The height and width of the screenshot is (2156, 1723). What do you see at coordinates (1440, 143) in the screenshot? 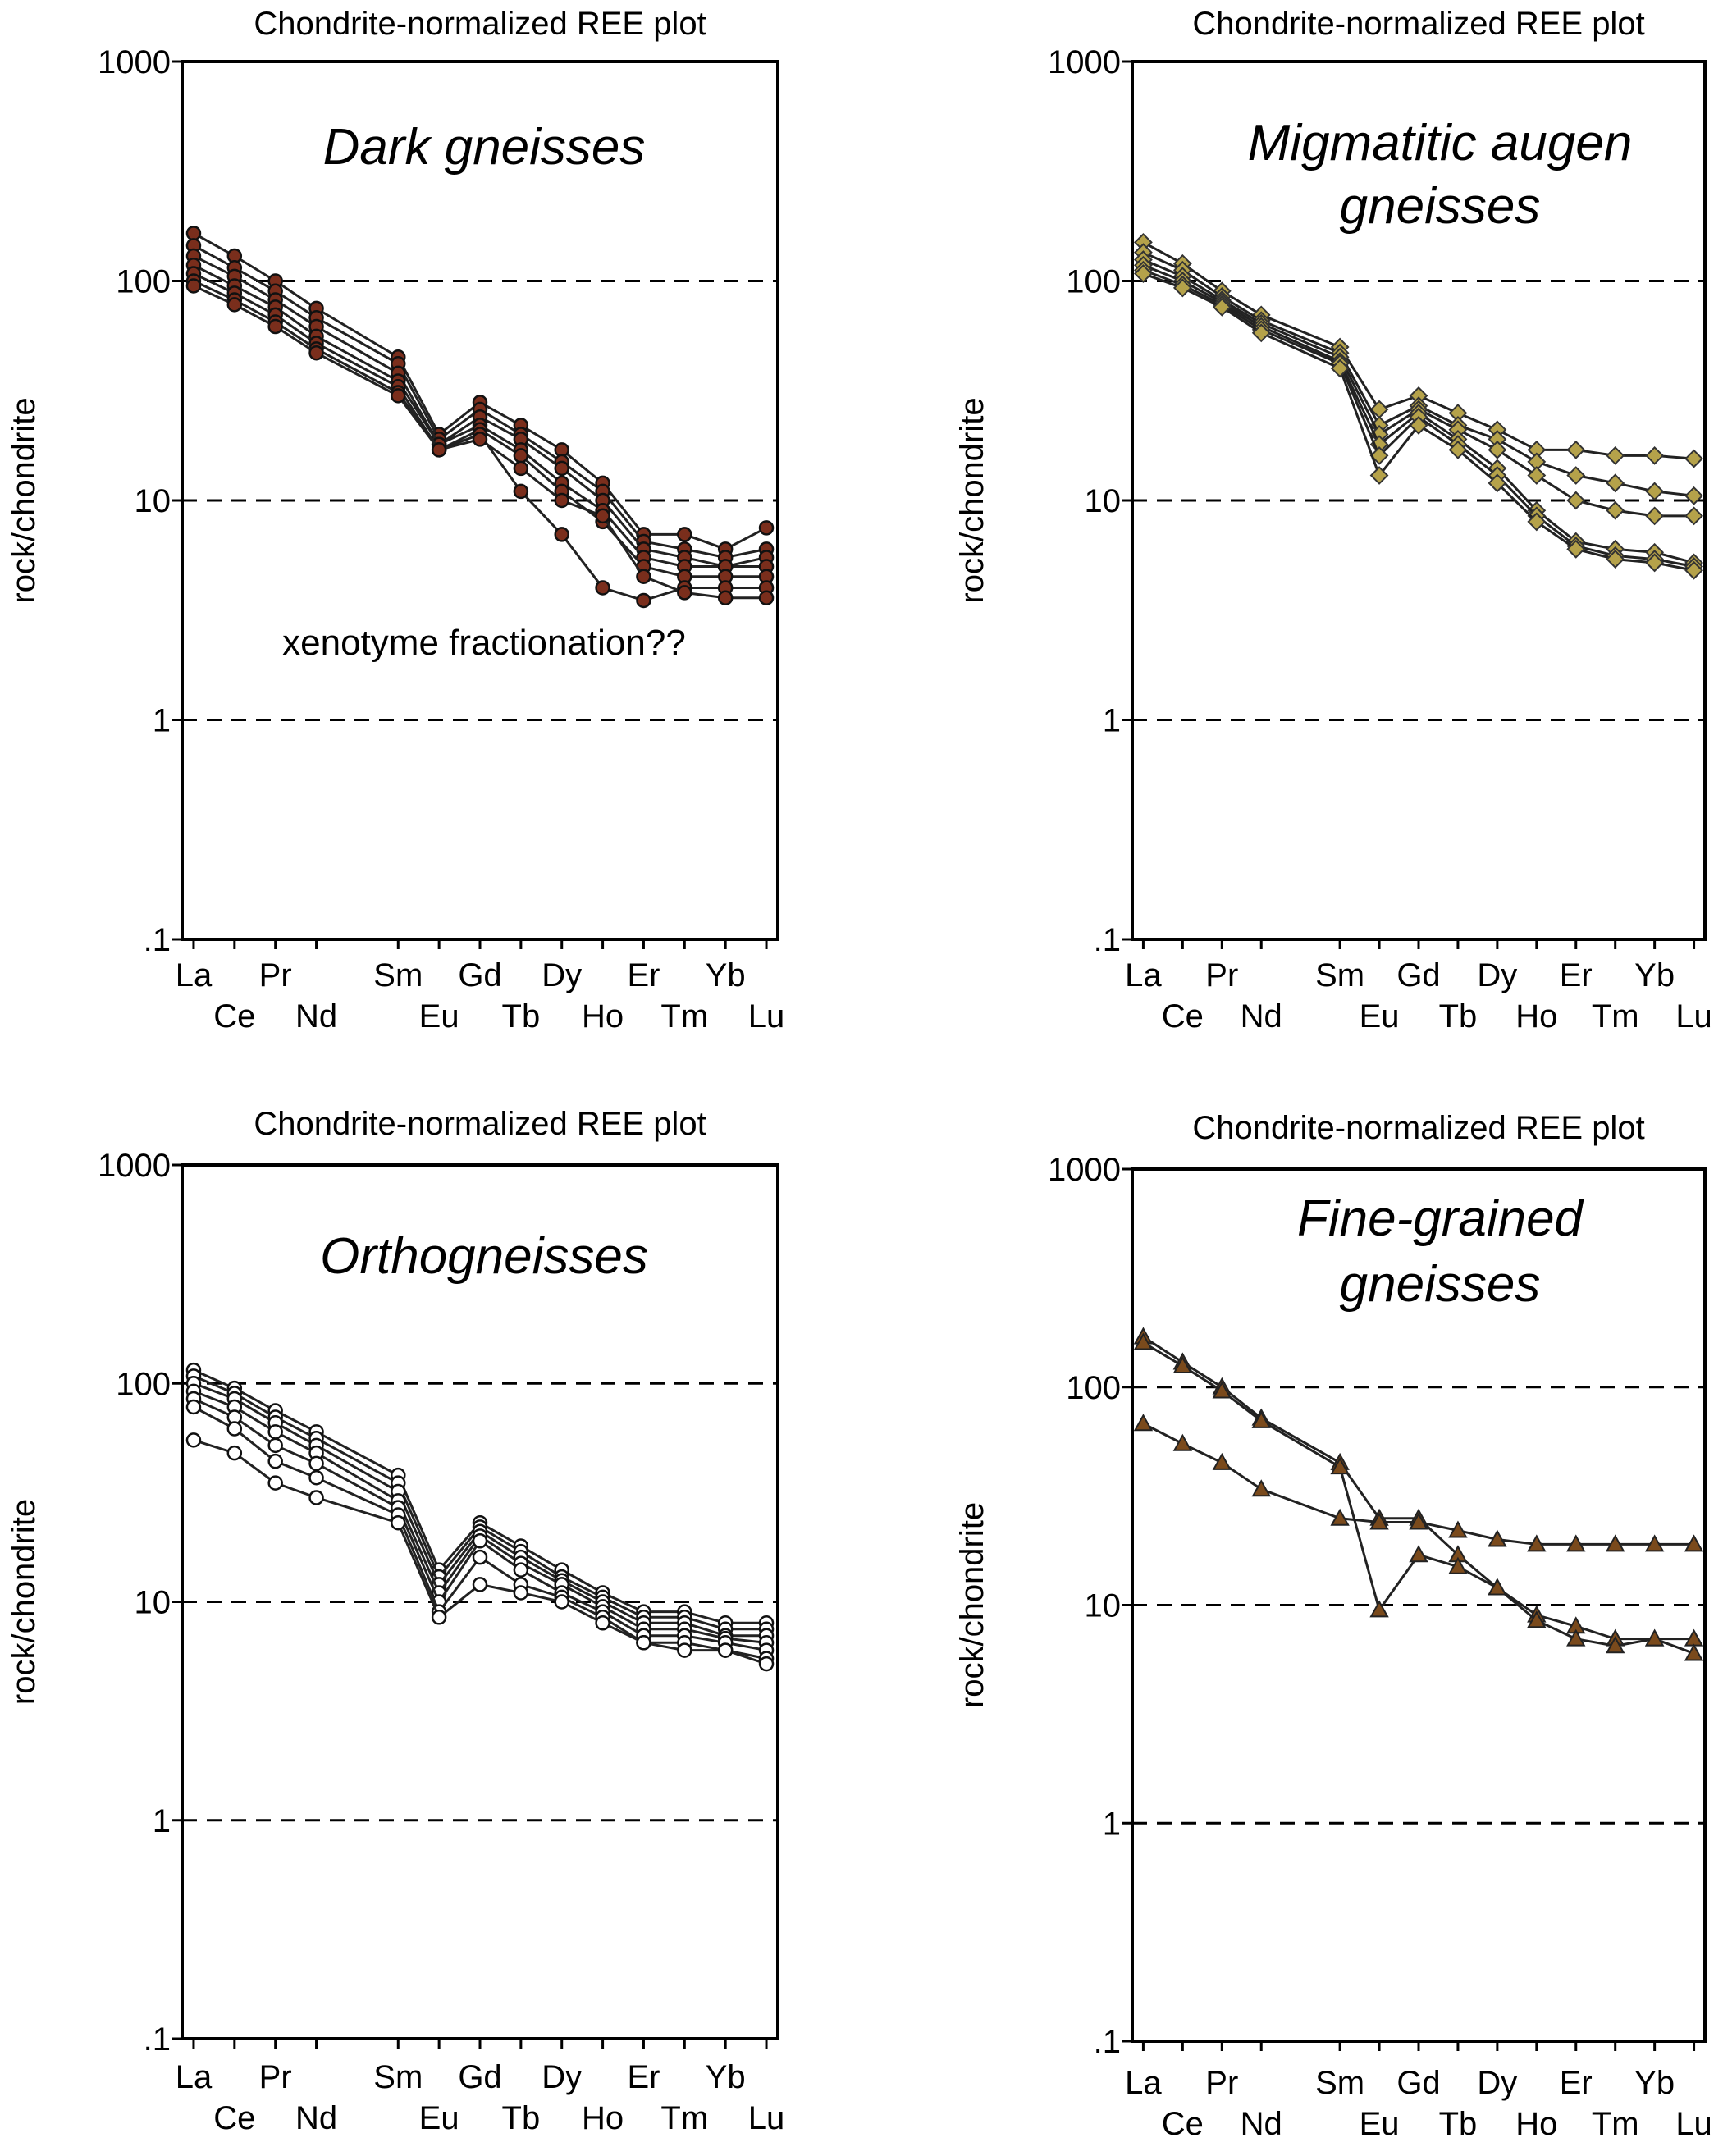
I see `panel-label: Migmatitic augen` at bounding box center [1440, 143].